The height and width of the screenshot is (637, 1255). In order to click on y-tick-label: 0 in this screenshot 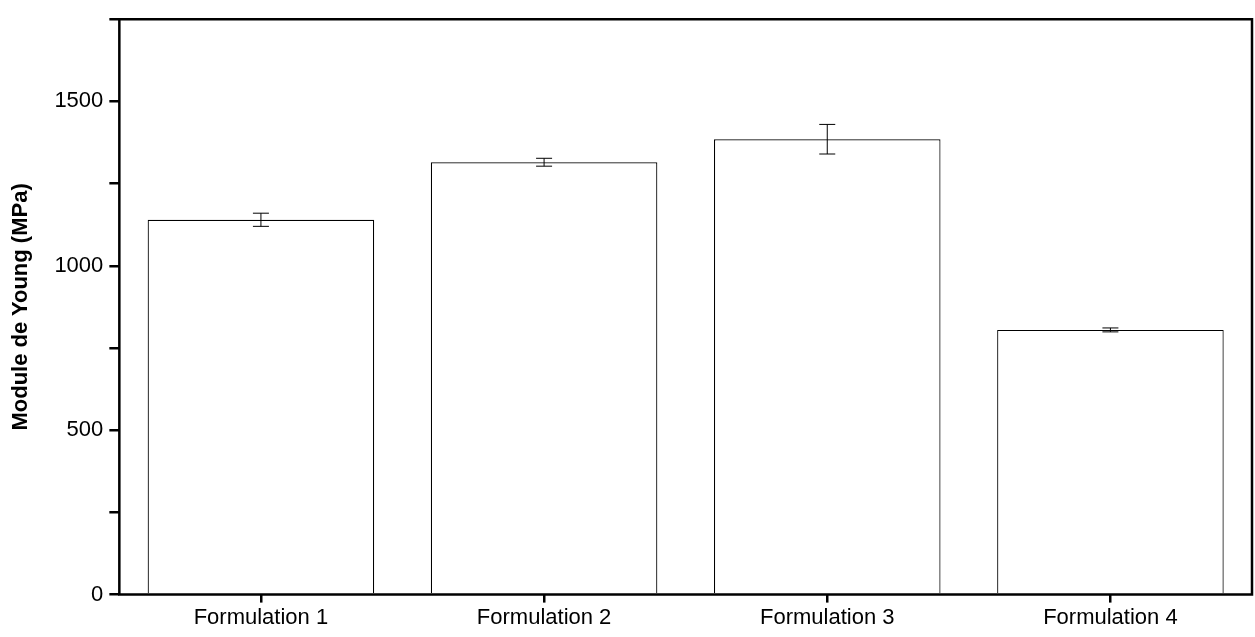, I will do `click(97, 593)`.